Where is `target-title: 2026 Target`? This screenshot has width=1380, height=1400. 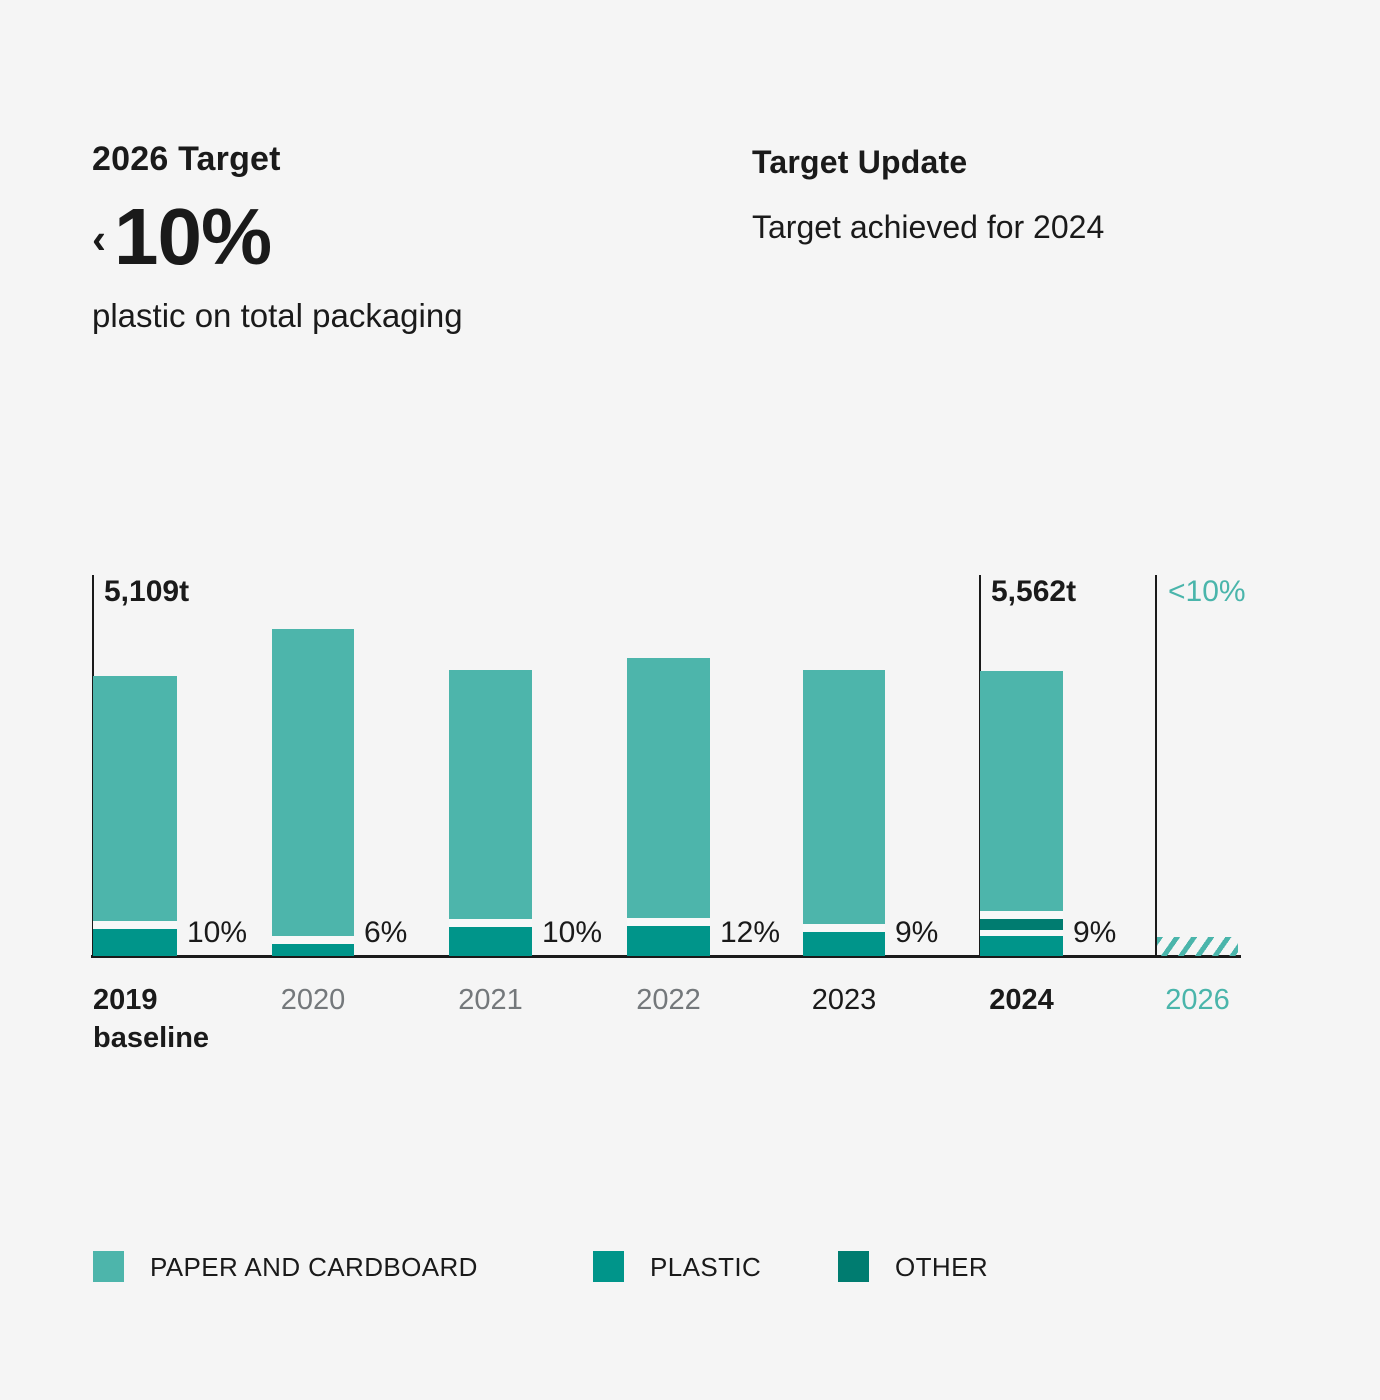
target-title: 2026 Target is located at coordinates (186, 159).